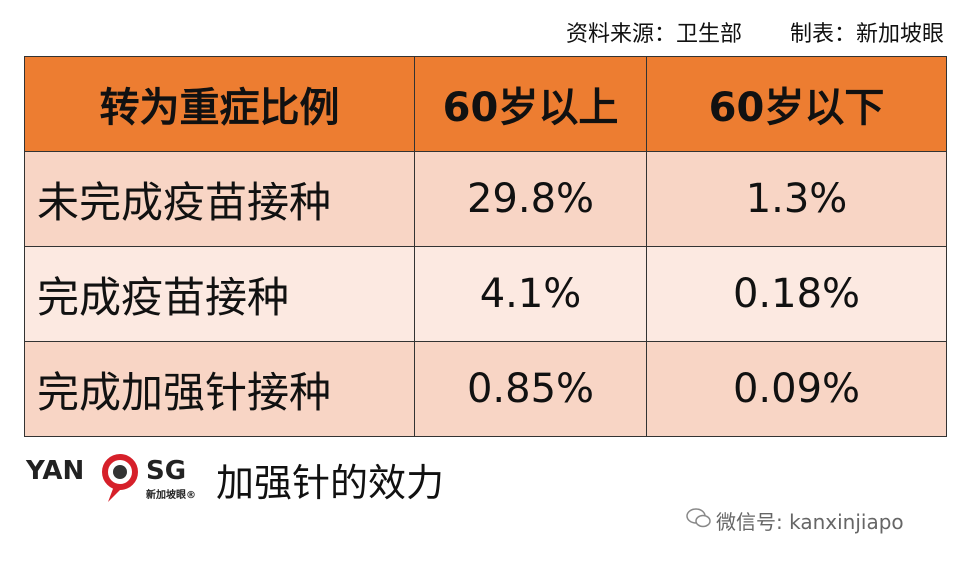 This screenshot has height=564, width=968. What do you see at coordinates (530, 294) in the screenshot?
I see `cell: 4.1%` at bounding box center [530, 294].